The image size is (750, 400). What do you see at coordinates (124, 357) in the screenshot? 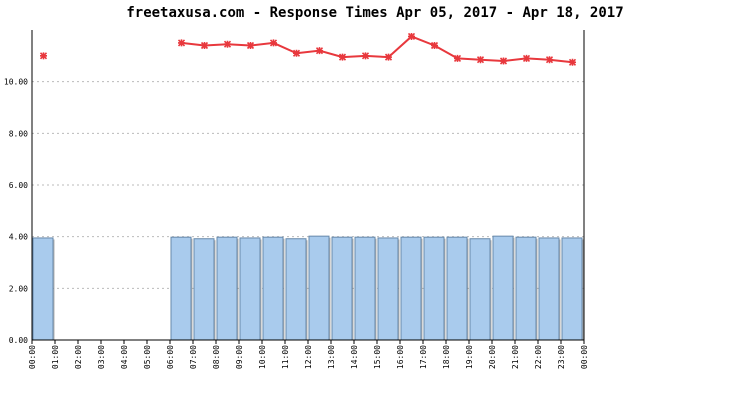
I see `x-tick-label: 04:00` at bounding box center [124, 357].